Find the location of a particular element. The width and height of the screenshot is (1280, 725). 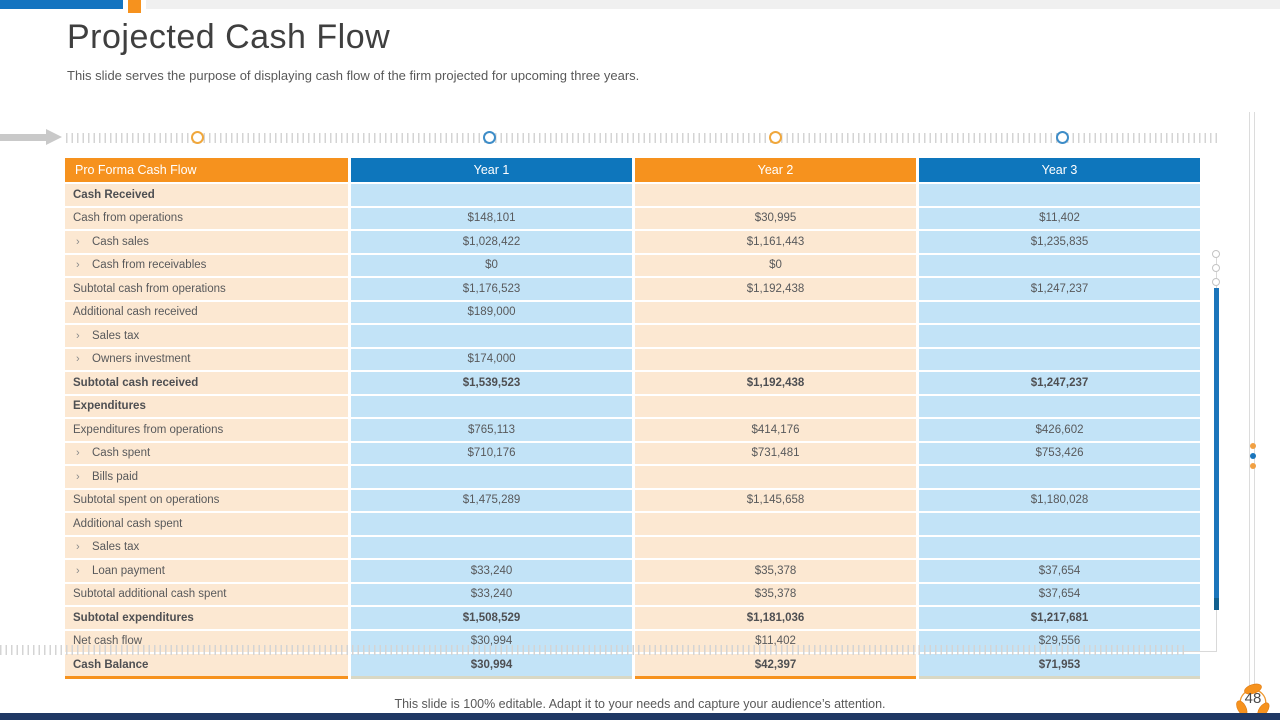

row-label: › Cash spent is located at coordinates (206, 453).